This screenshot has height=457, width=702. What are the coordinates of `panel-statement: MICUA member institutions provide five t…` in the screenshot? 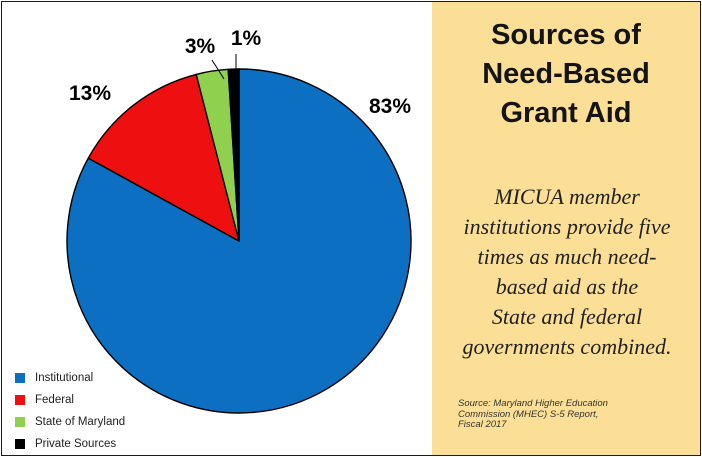 It's located at (567, 272).